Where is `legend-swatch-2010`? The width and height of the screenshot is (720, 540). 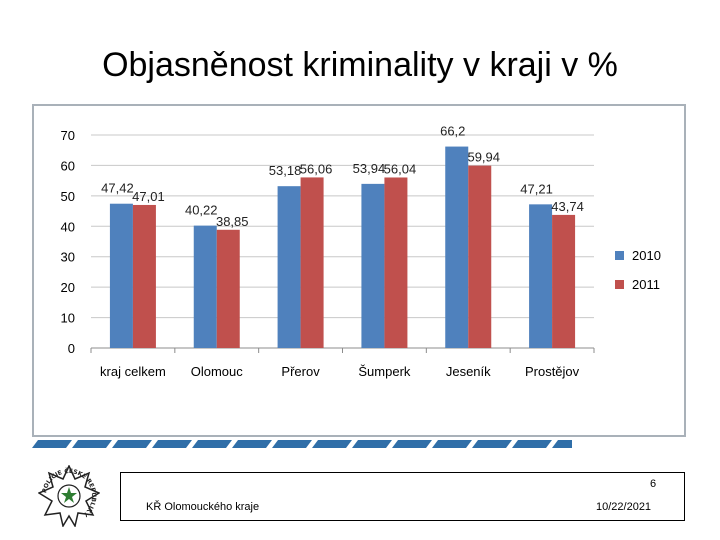
legend-swatch-2010 is located at coordinates (619, 255).